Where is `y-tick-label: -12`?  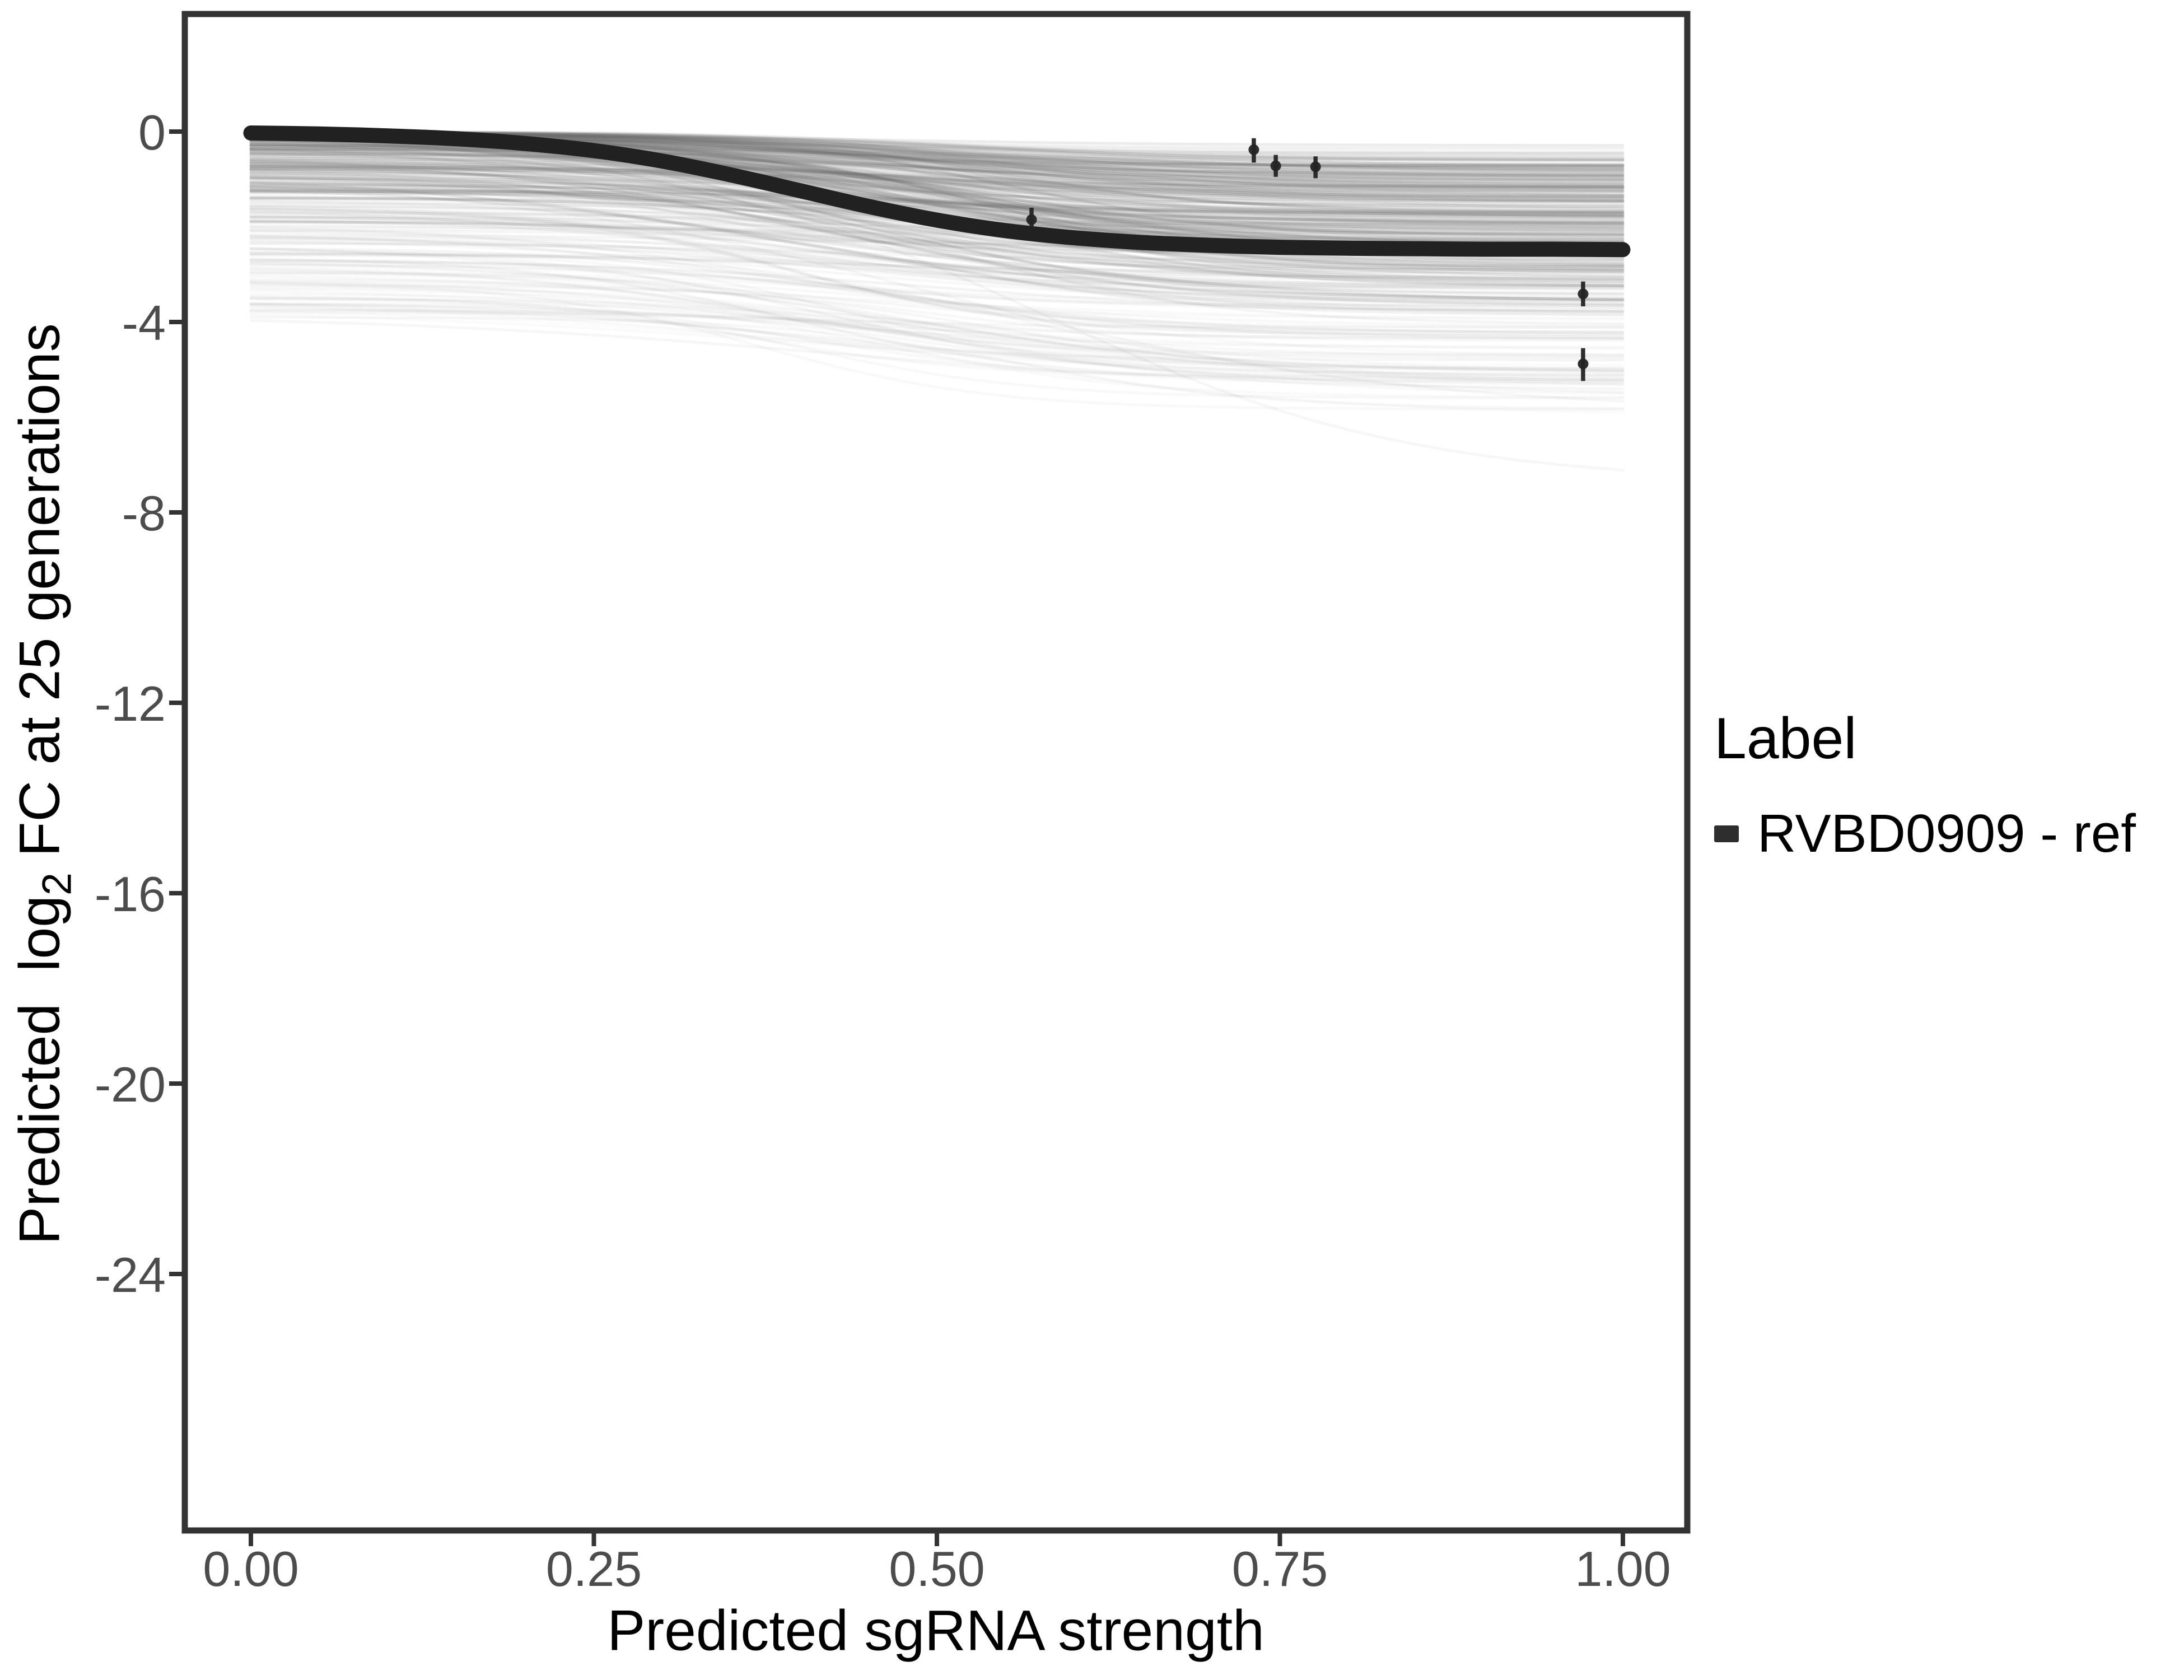 y-tick-label: -12 is located at coordinates (131, 704).